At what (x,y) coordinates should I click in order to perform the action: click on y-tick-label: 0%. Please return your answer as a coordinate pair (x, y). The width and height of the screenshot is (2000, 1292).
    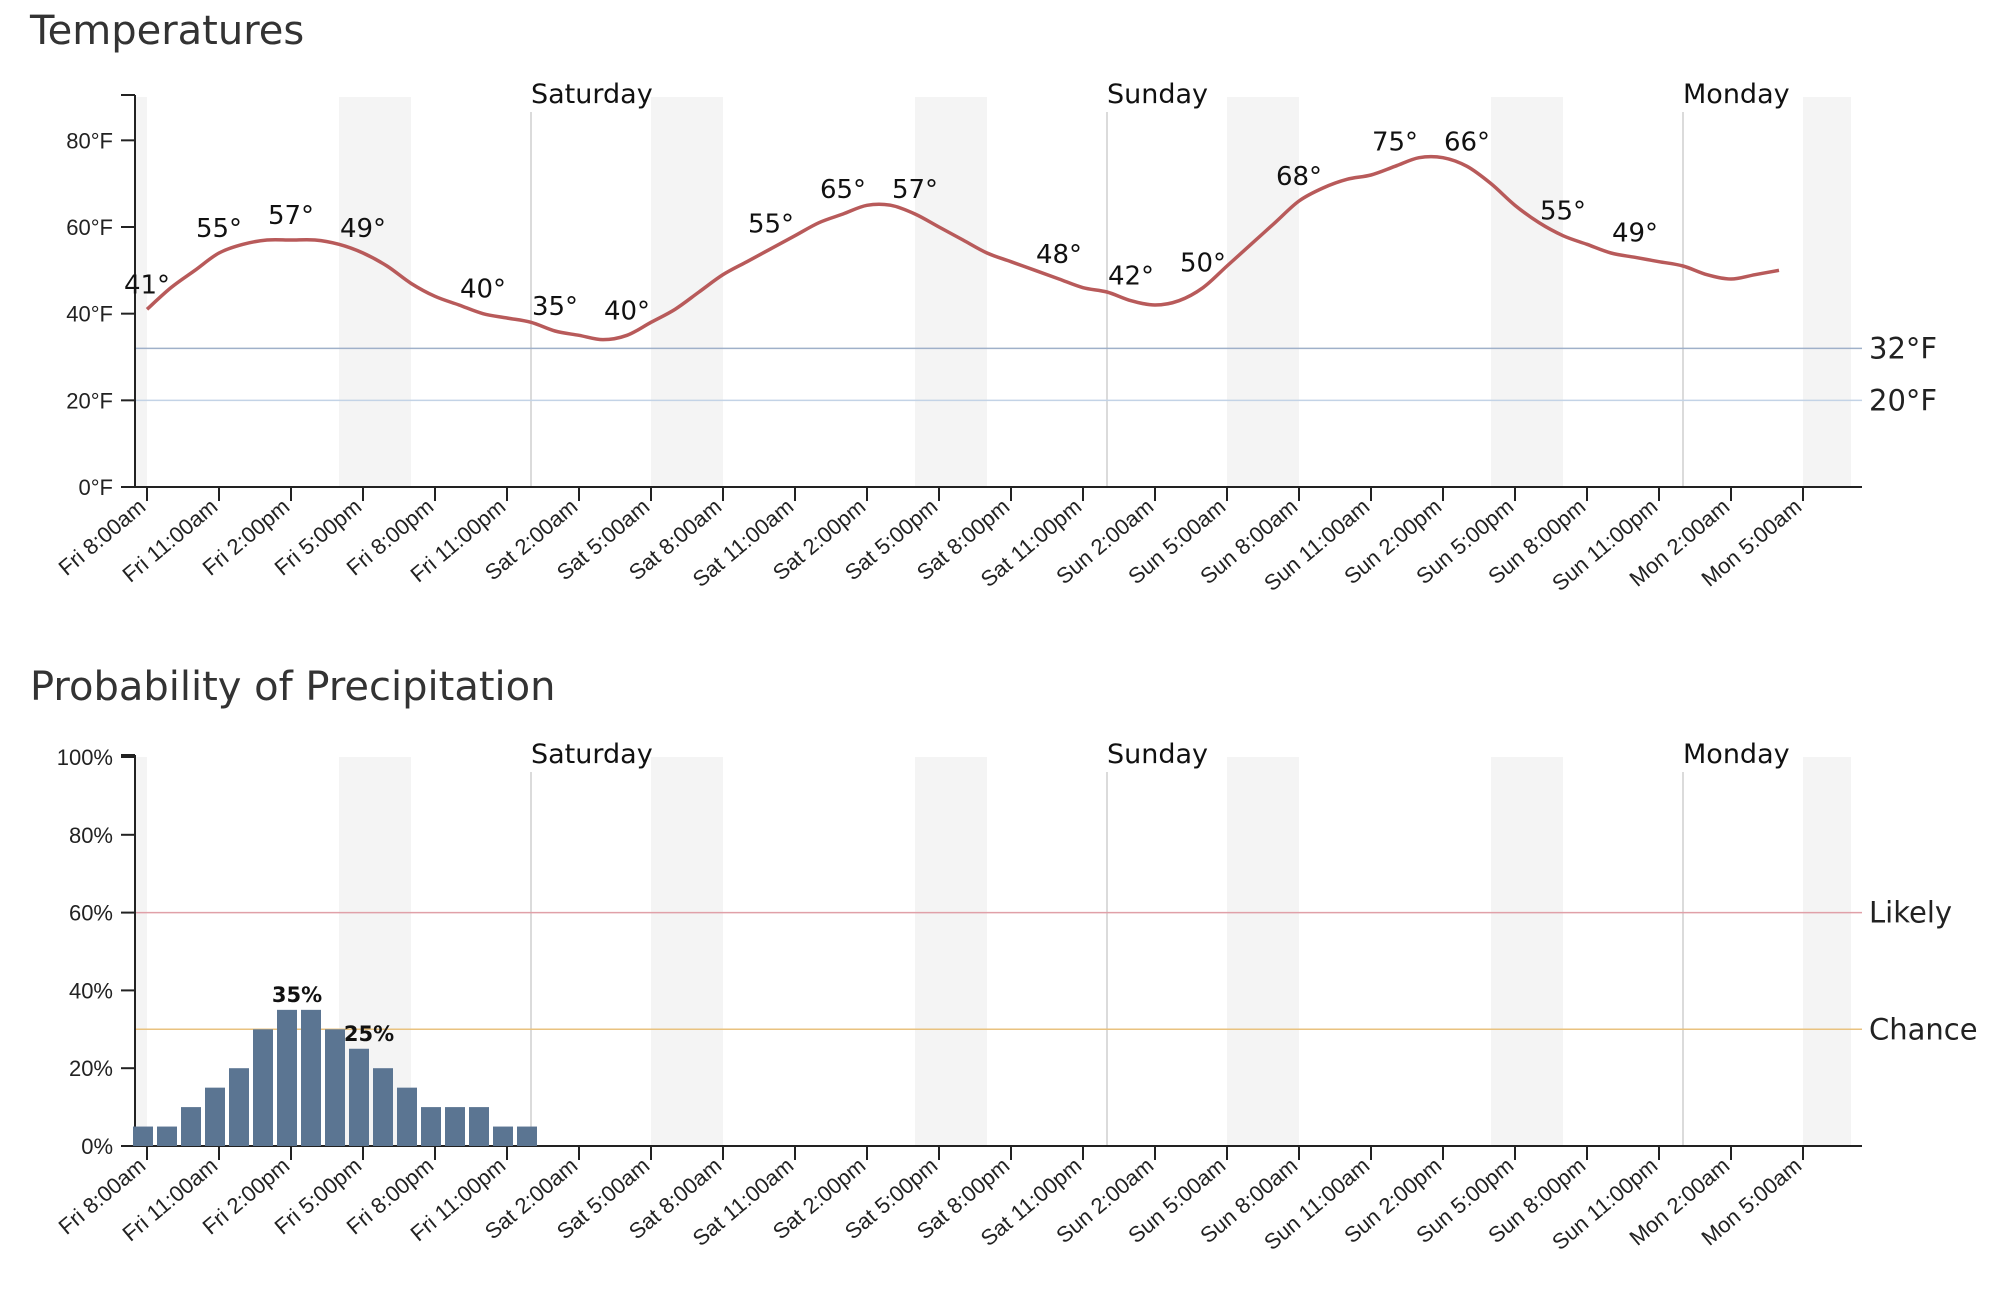
    Looking at the image, I should click on (97, 1146).